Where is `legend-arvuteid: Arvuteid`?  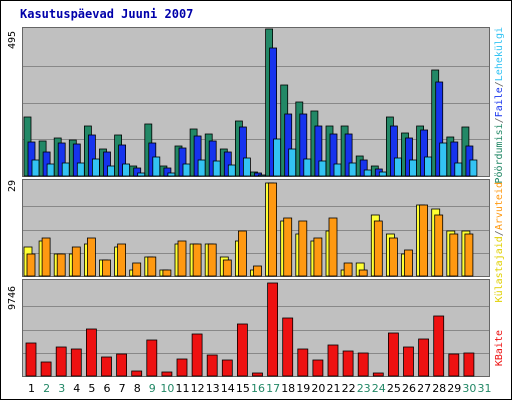
legend-arvuteid: Arvuteid is located at coordinates (499, 206).